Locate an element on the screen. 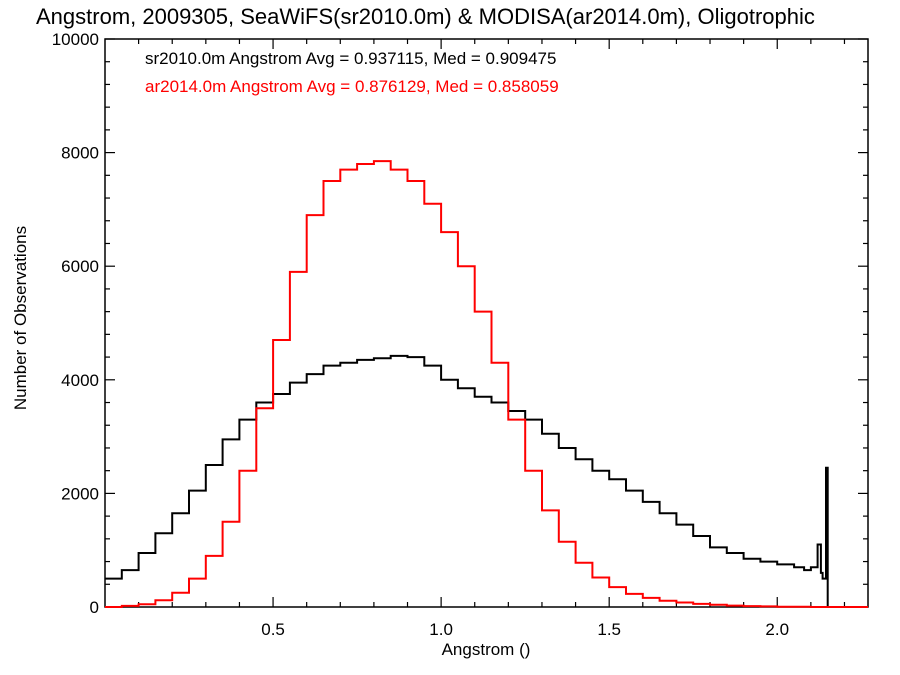  y-tick-label: 10000 is located at coordinates (75, 39).